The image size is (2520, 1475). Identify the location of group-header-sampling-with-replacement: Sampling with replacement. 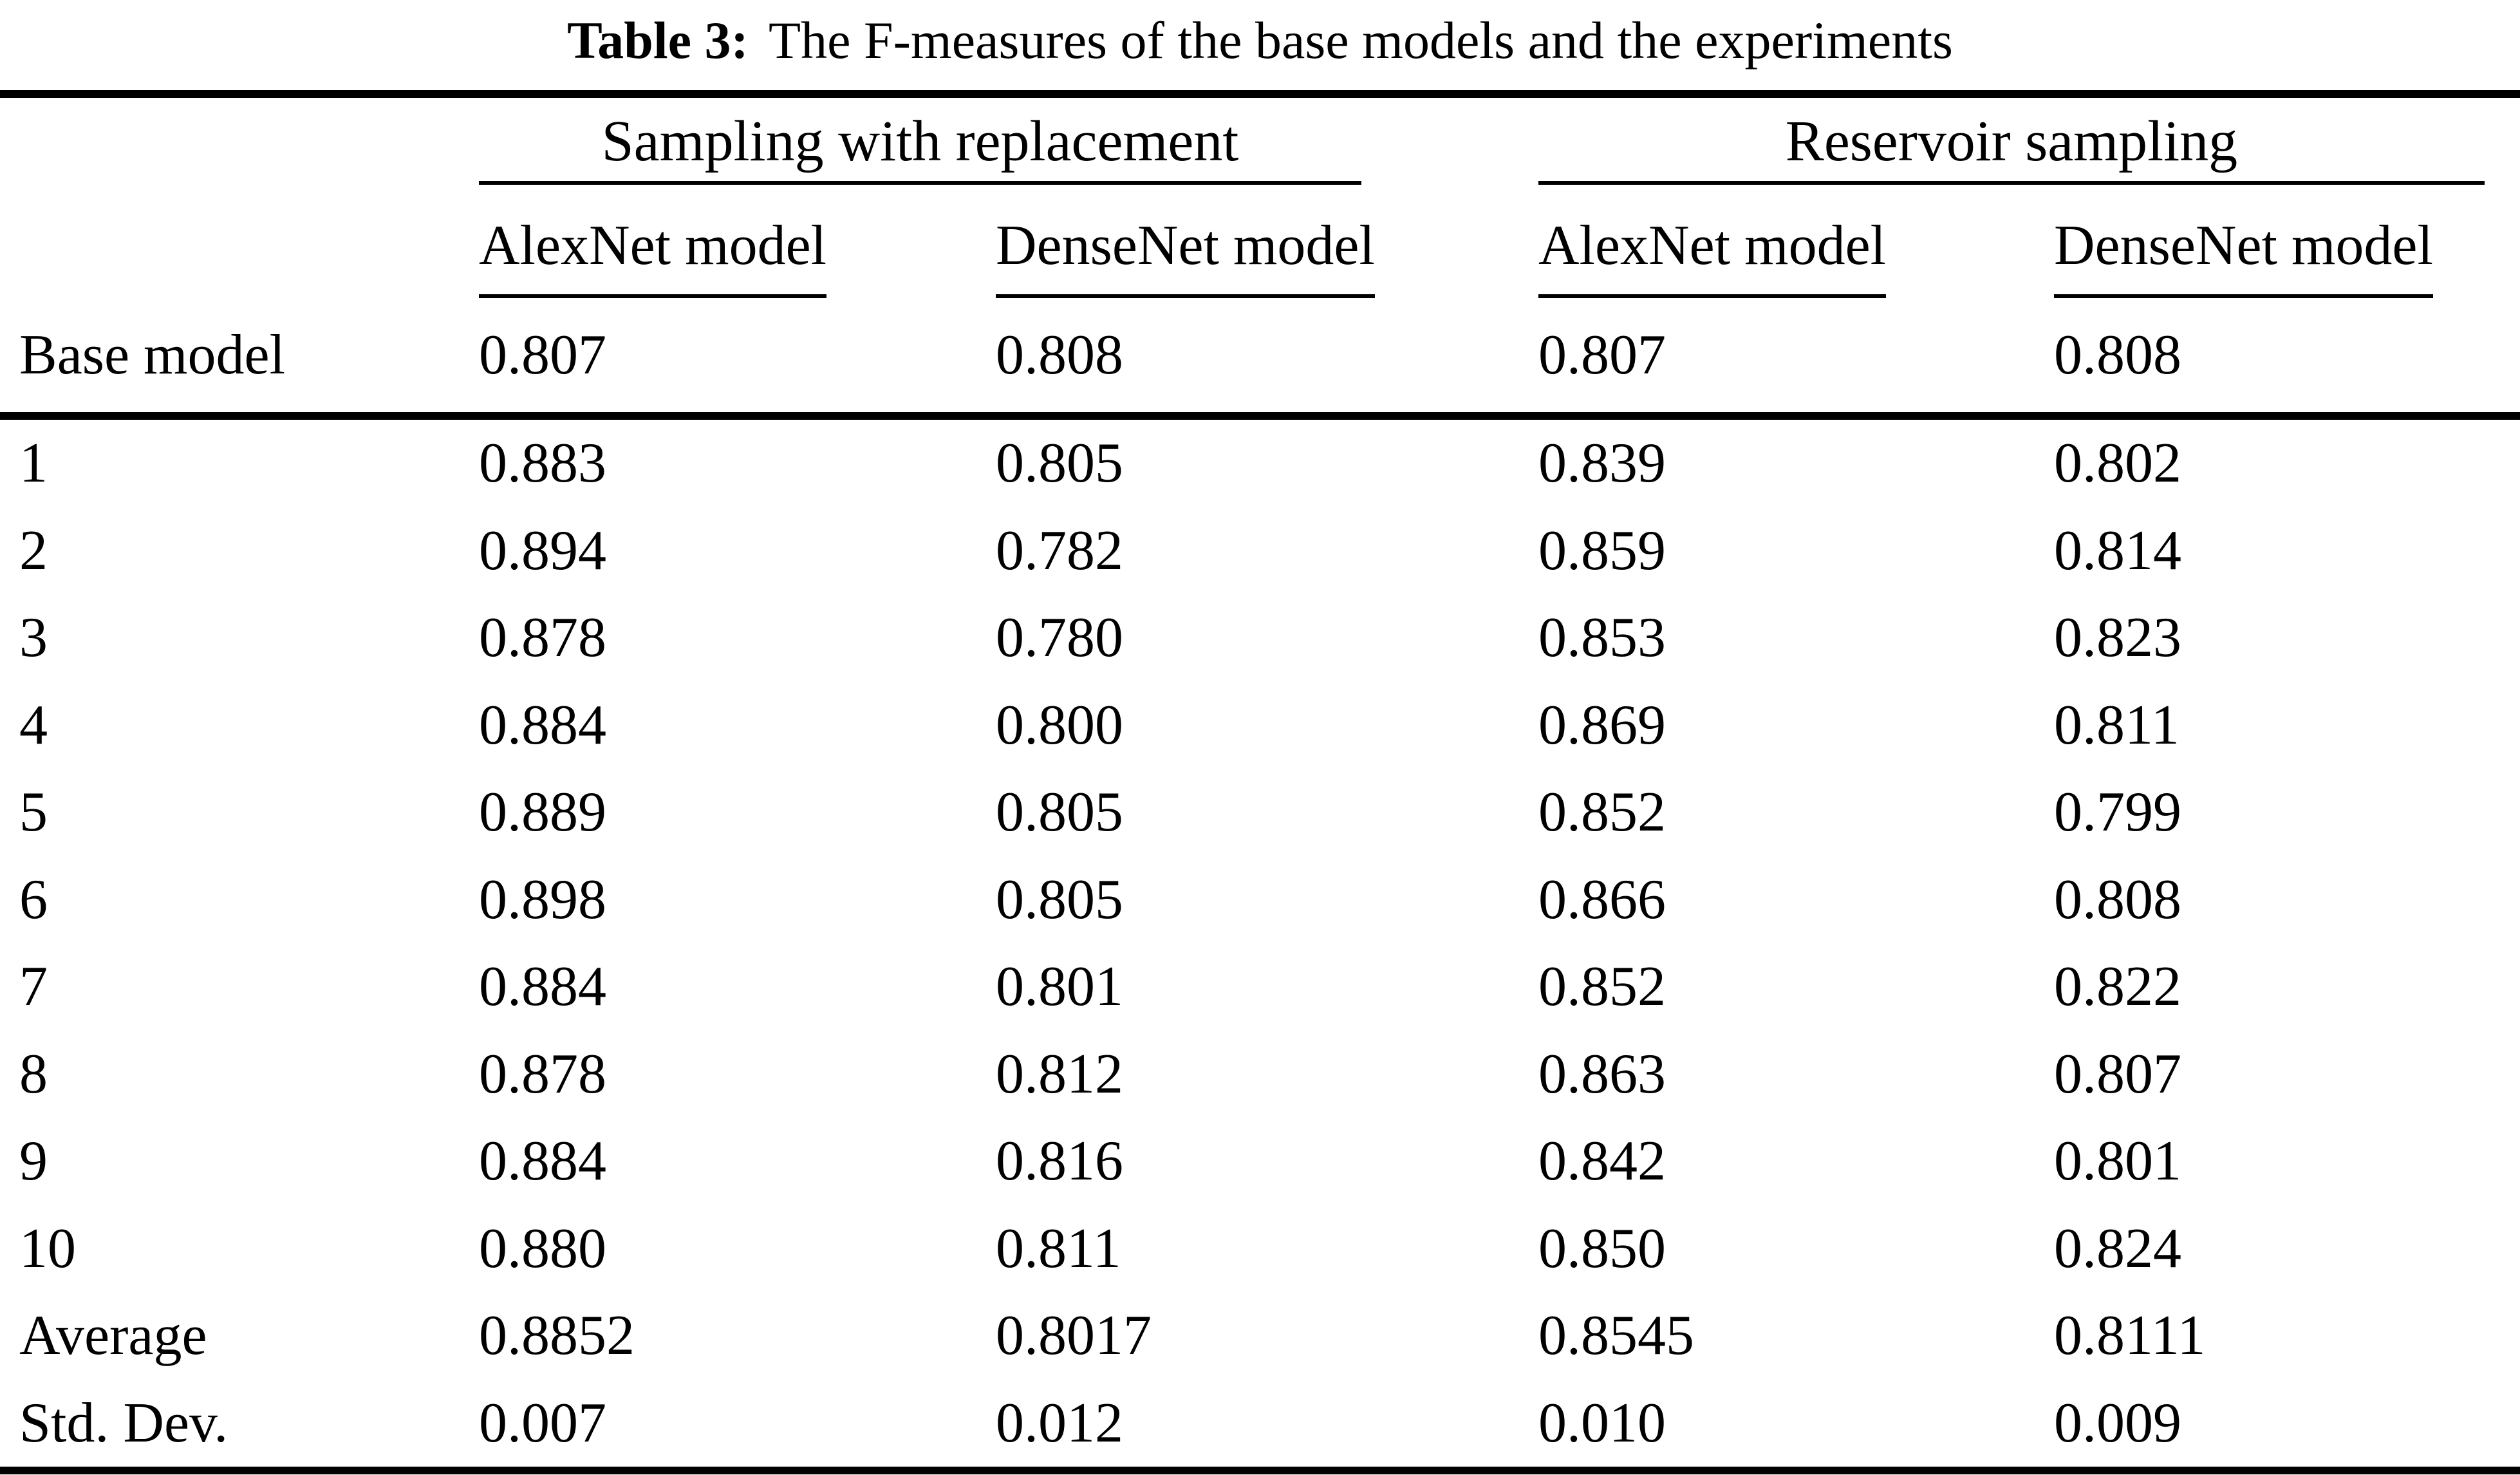
(1008, 141).